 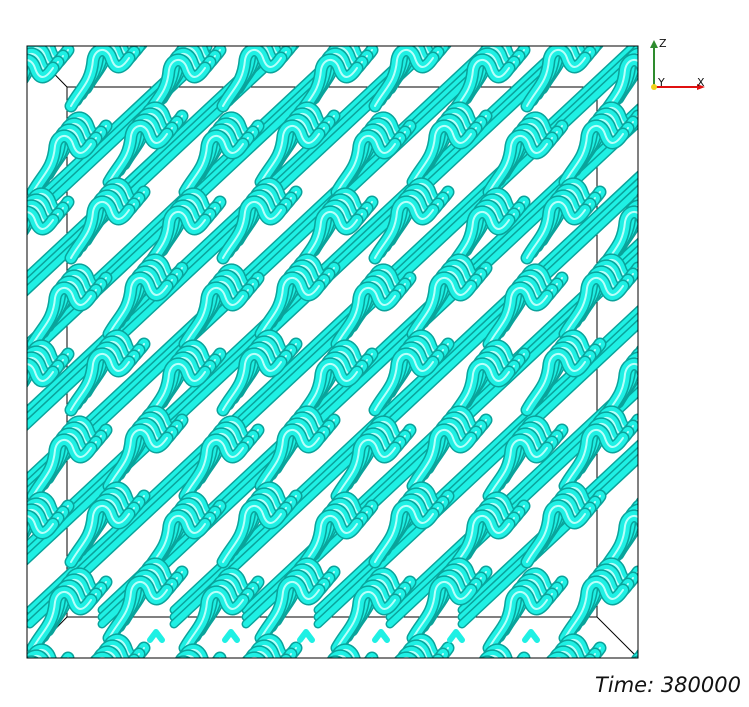 What do you see at coordinates (617, 637) in the screenshot?
I see `box-edge-br` at bounding box center [617, 637].